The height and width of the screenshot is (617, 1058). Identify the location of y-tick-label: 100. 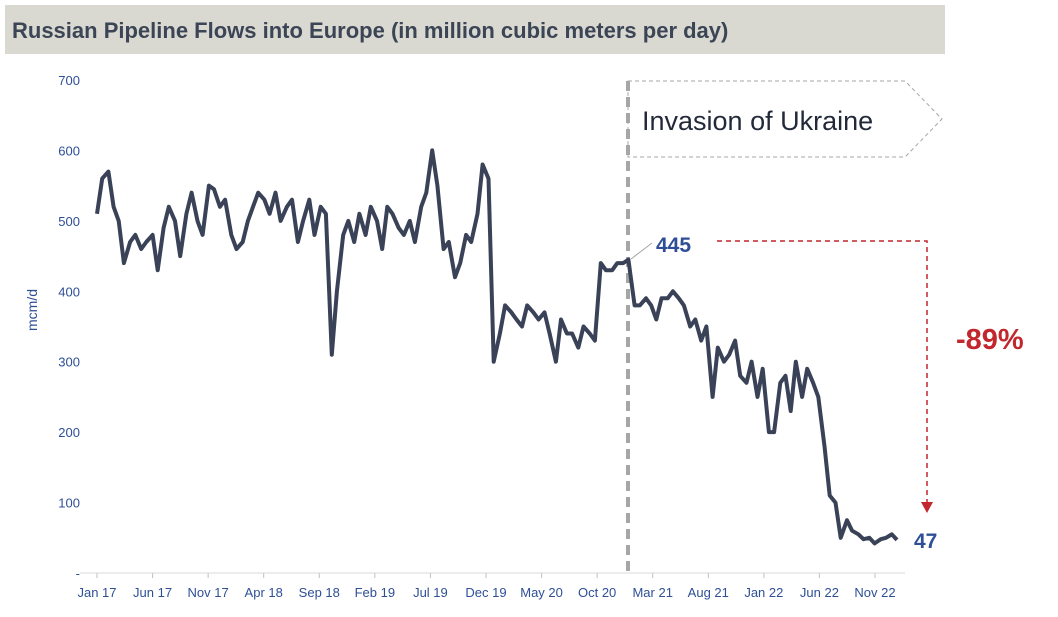
(69, 503).